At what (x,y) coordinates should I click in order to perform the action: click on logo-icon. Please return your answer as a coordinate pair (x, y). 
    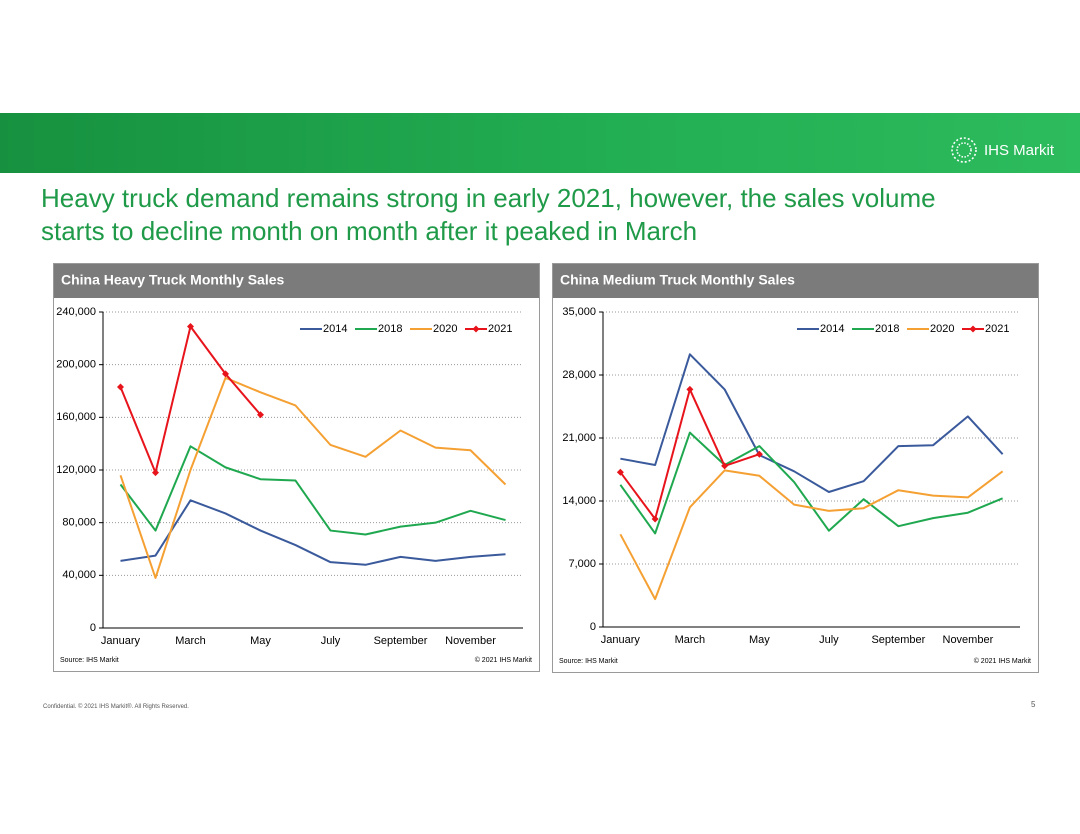
    Looking at the image, I should click on (964, 150).